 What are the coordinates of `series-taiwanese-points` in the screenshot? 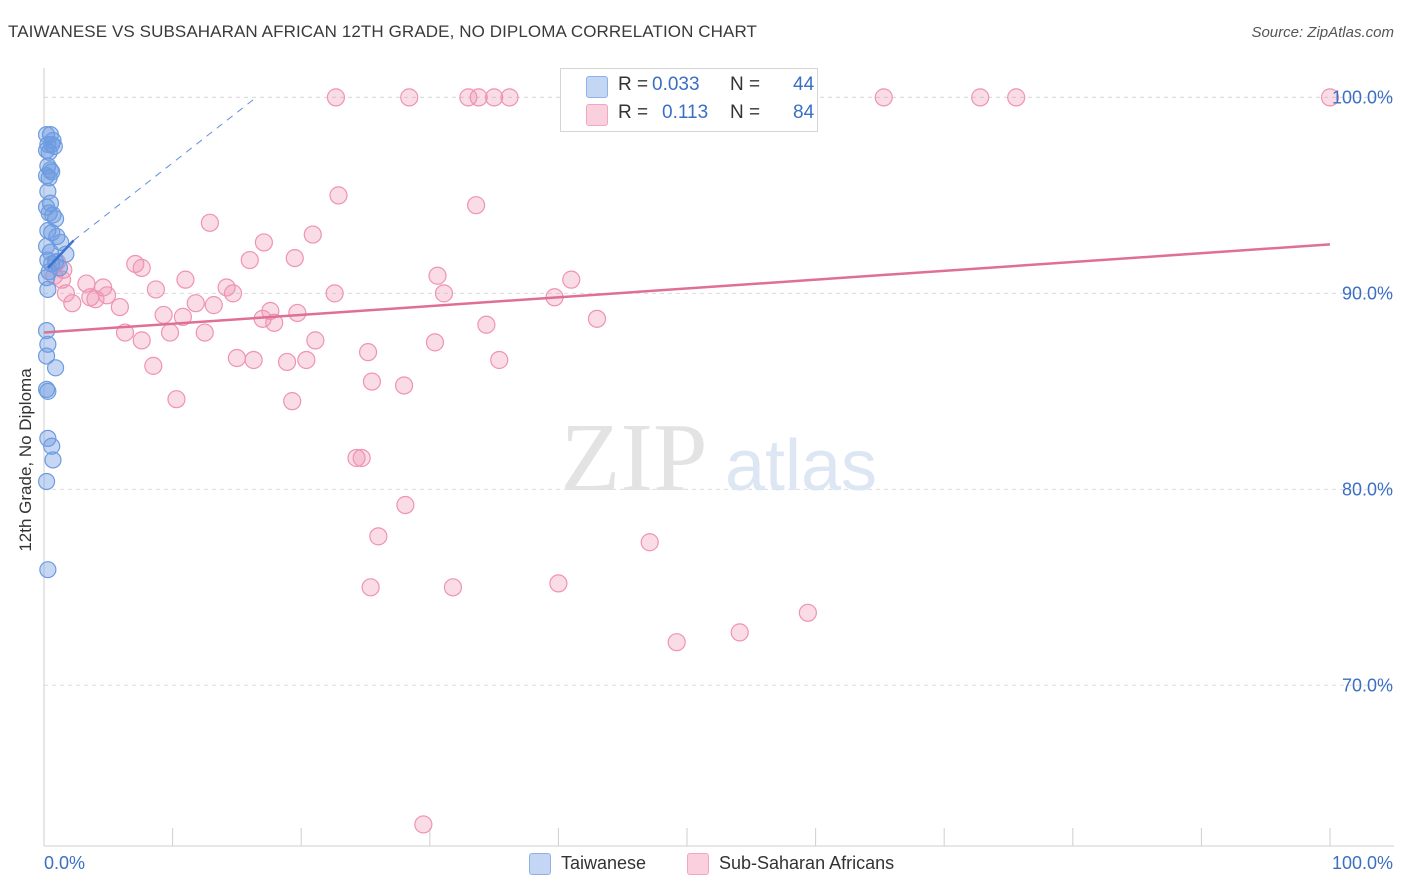 It's located at (56, 352).